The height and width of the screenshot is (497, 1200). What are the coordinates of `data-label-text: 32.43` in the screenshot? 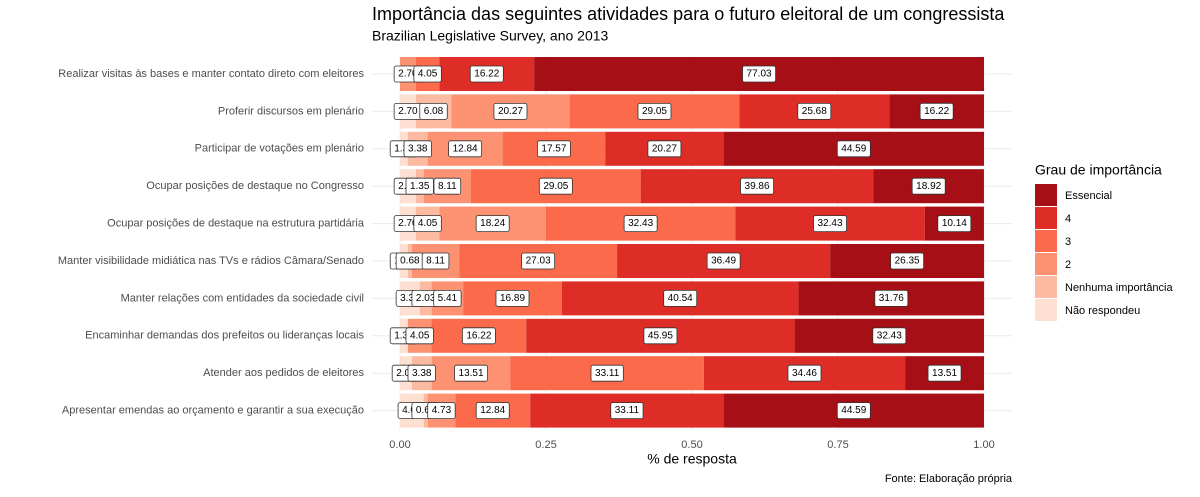 It's located at (889, 335).